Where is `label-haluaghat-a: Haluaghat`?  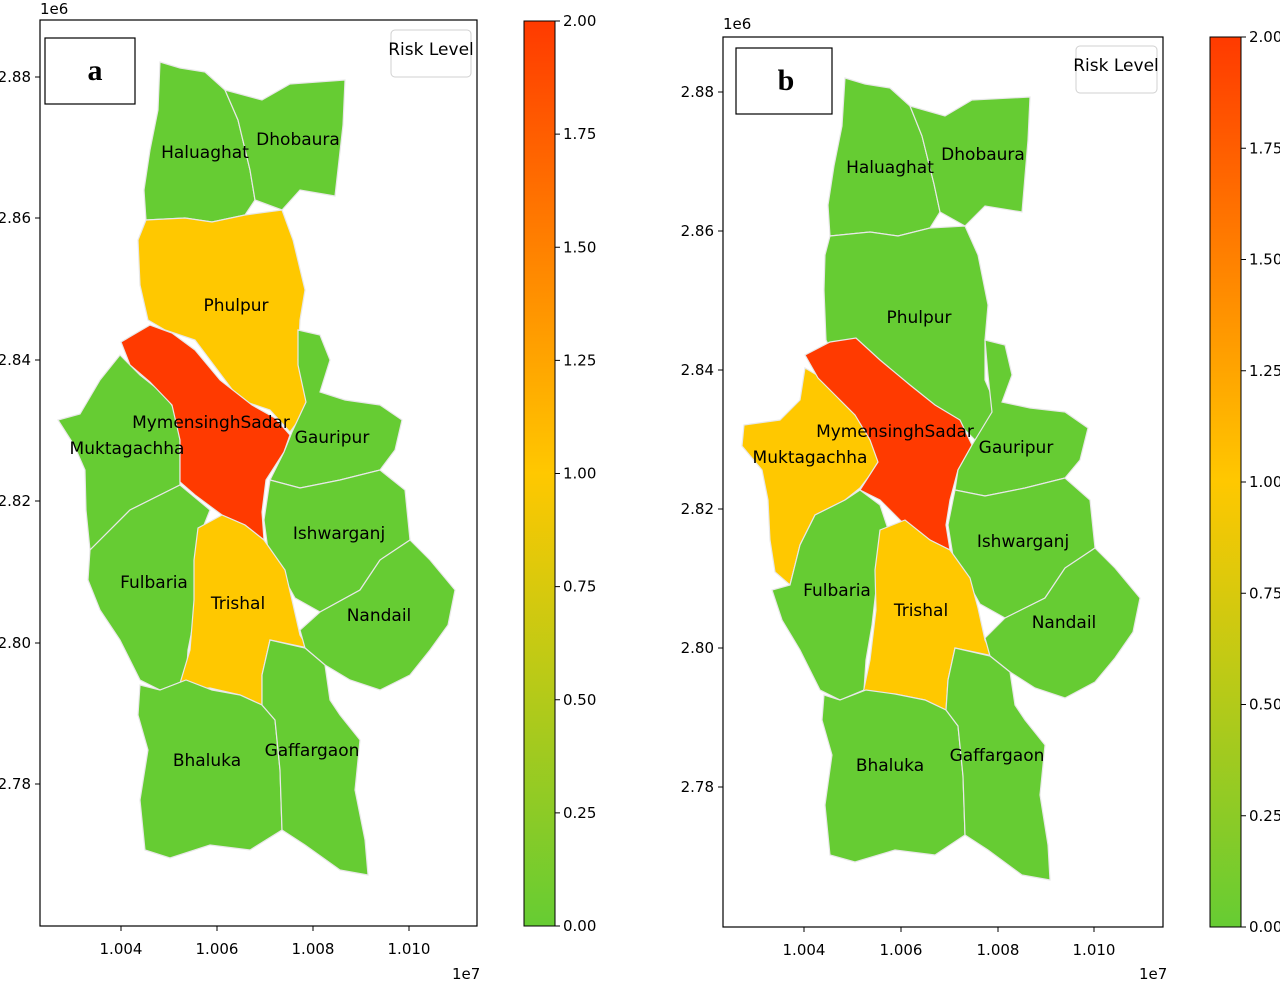
label-haluaghat-a: Haluaghat is located at coordinates (205, 153).